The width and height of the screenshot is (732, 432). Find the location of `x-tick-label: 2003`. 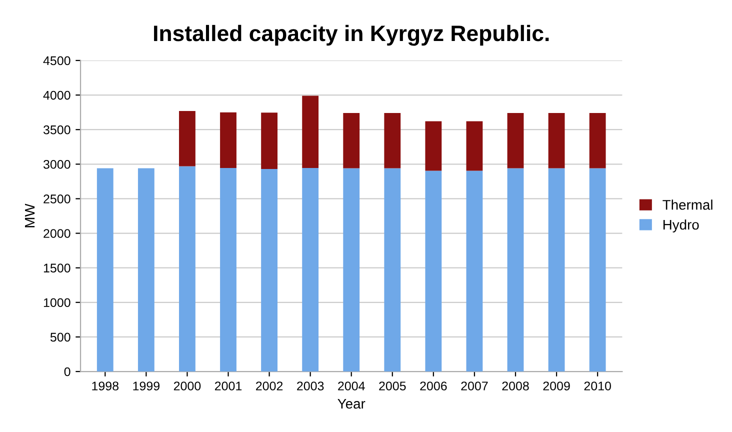

x-tick-label: 2003 is located at coordinates (310, 386).